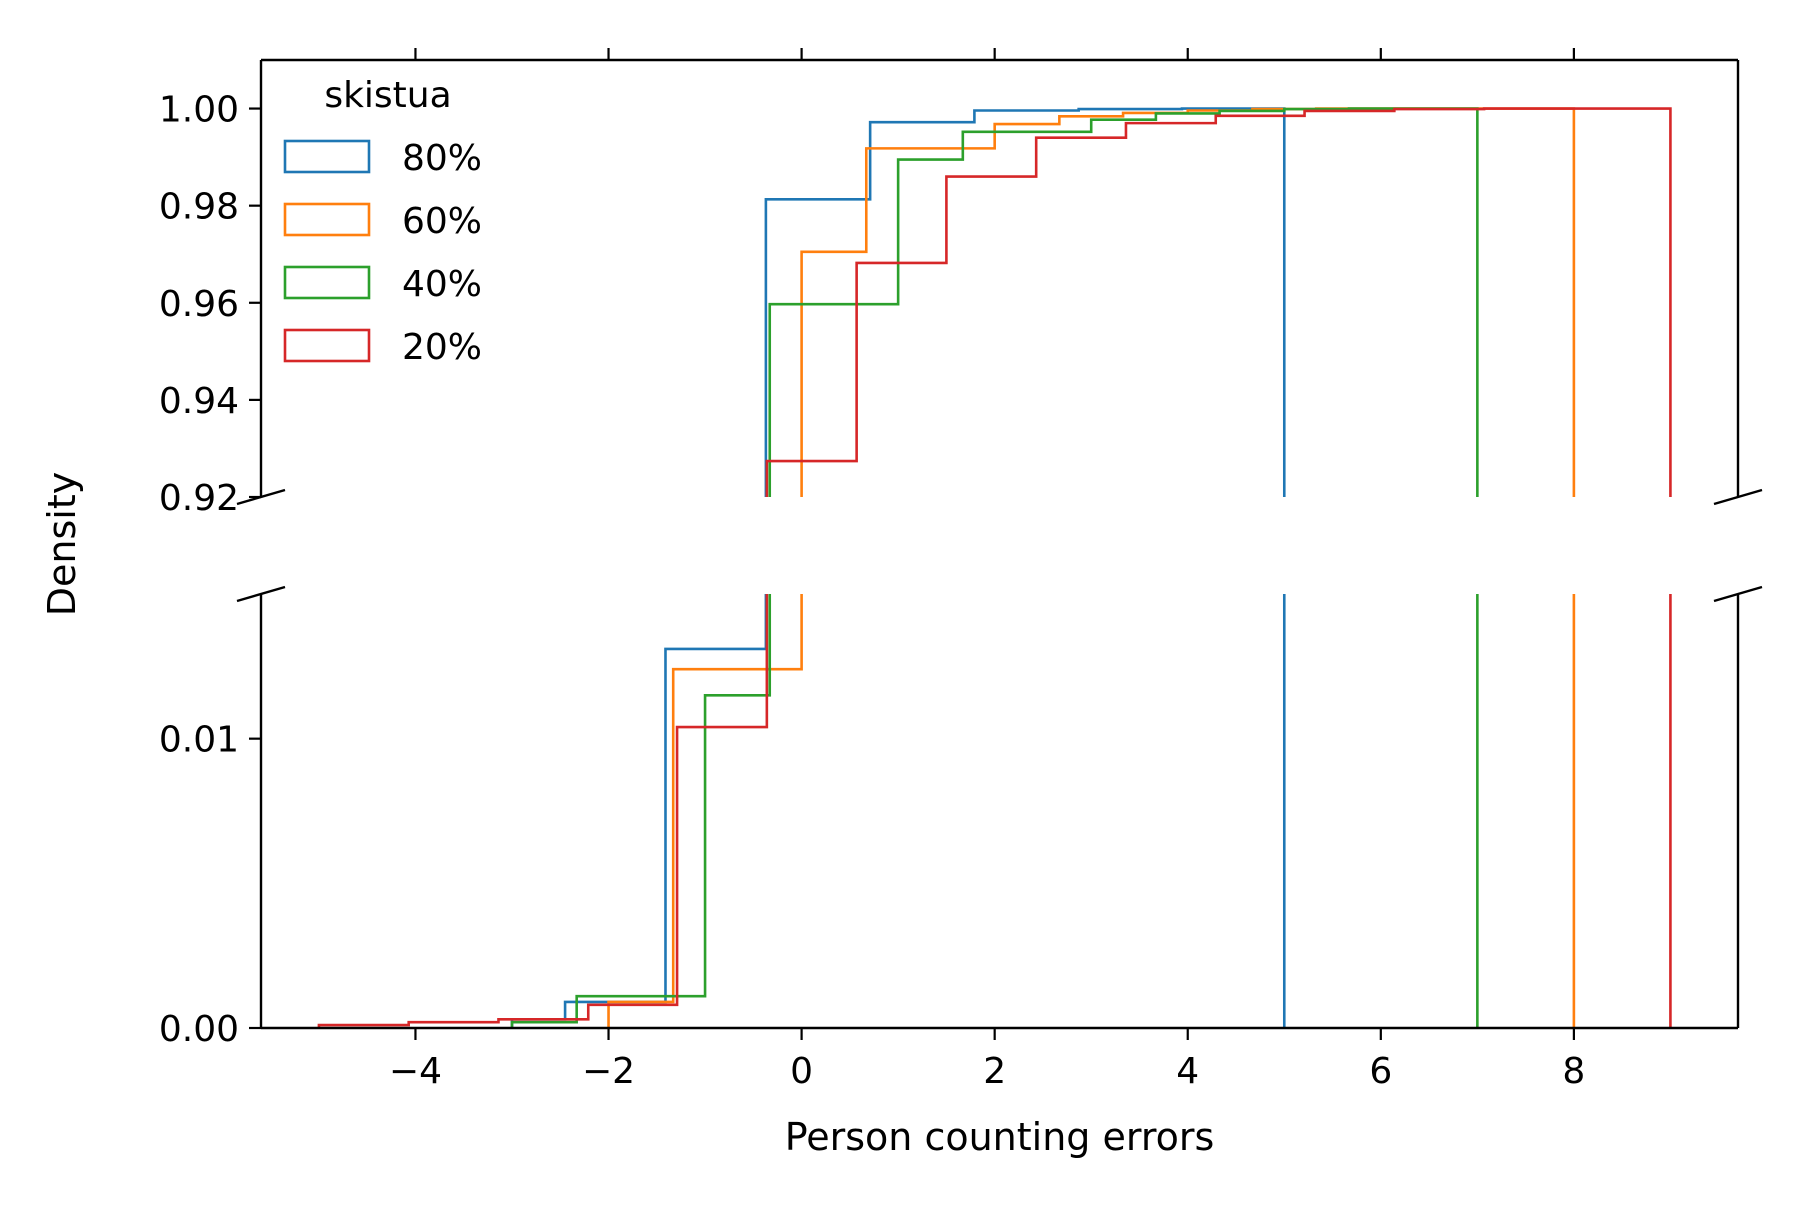 The width and height of the screenshot is (1800, 1205). Describe the element at coordinates (415, 1071) in the screenshot. I see `x-tick-label: −4` at that location.